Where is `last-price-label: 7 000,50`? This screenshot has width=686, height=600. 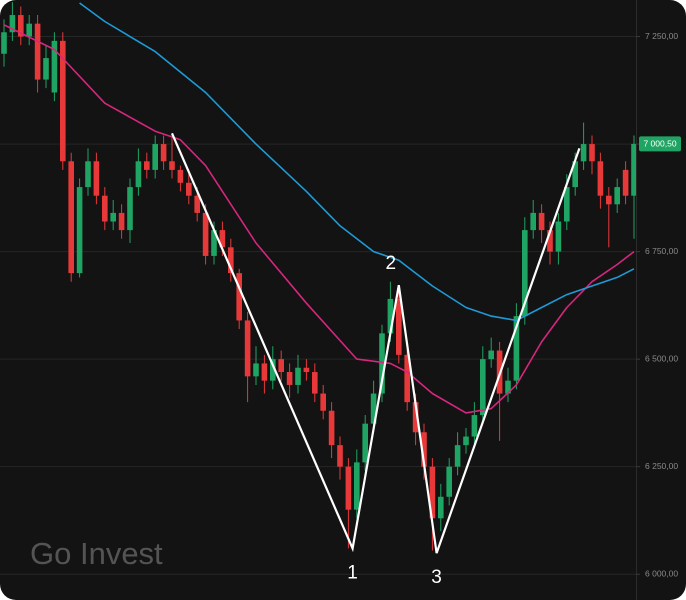
last-price-label: 7 000,50 is located at coordinates (659, 144).